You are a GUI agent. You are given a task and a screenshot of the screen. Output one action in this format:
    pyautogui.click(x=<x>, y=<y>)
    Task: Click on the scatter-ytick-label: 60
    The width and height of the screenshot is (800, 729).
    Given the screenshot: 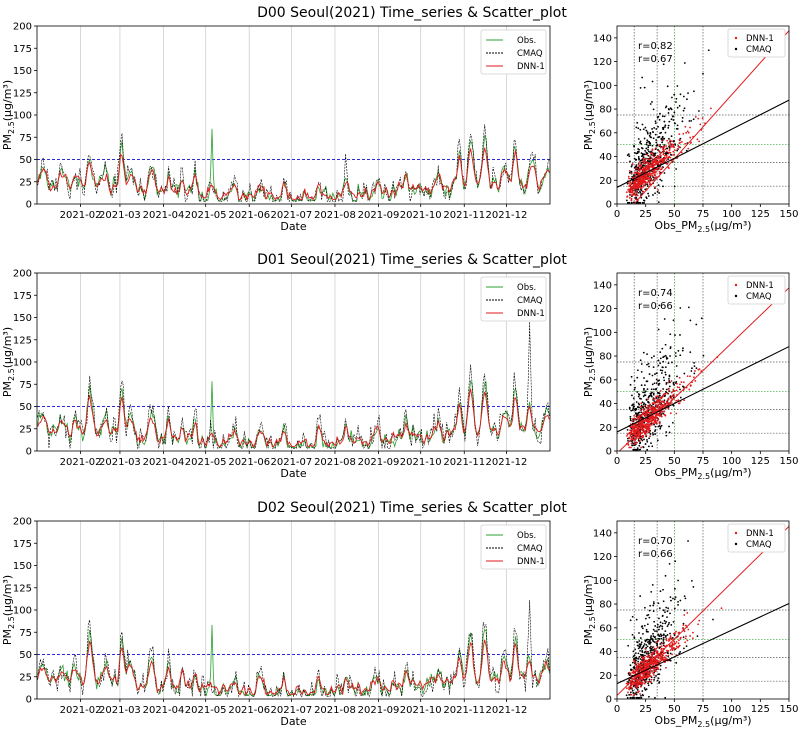 What is the action you would take?
    pyautogui.click(x=605, y=133)
    